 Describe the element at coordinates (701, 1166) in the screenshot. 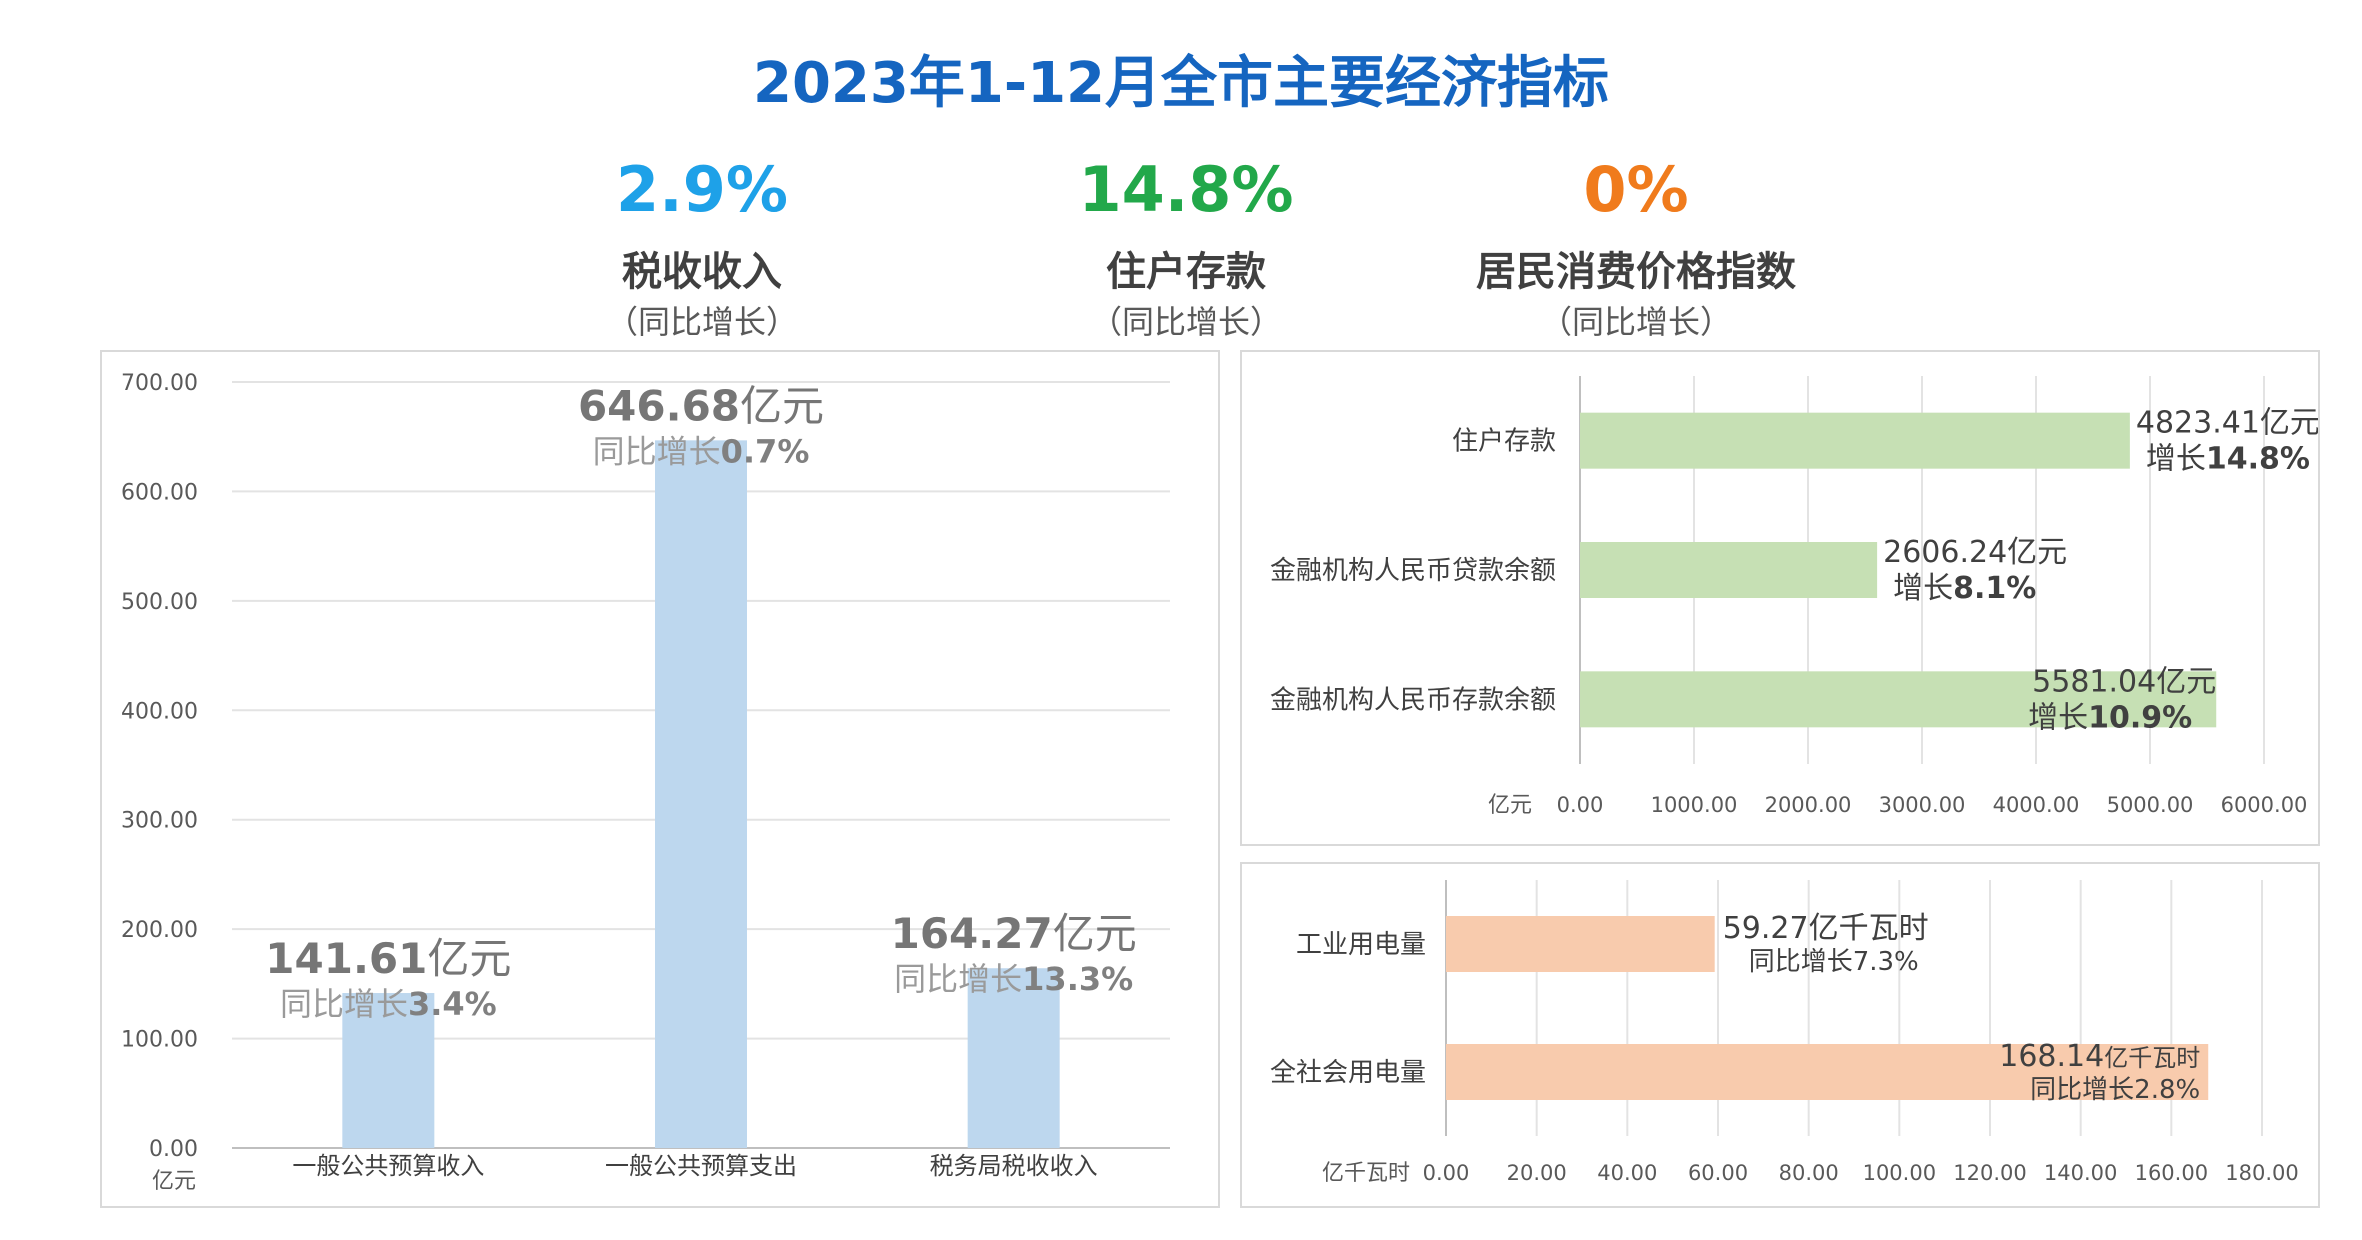

I see `x-tick-label: 一般公共预算支出` at that location.